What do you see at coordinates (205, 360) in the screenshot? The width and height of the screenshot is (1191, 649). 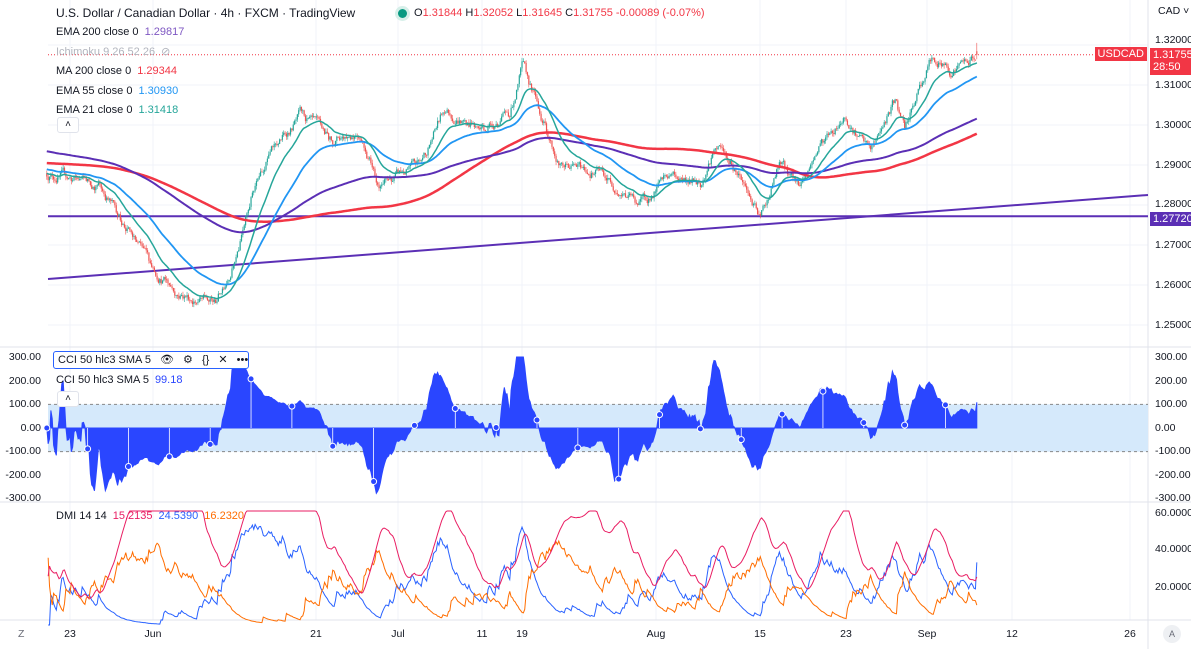 I see `source-code-icon: {}` at bounding box center [205, 360].